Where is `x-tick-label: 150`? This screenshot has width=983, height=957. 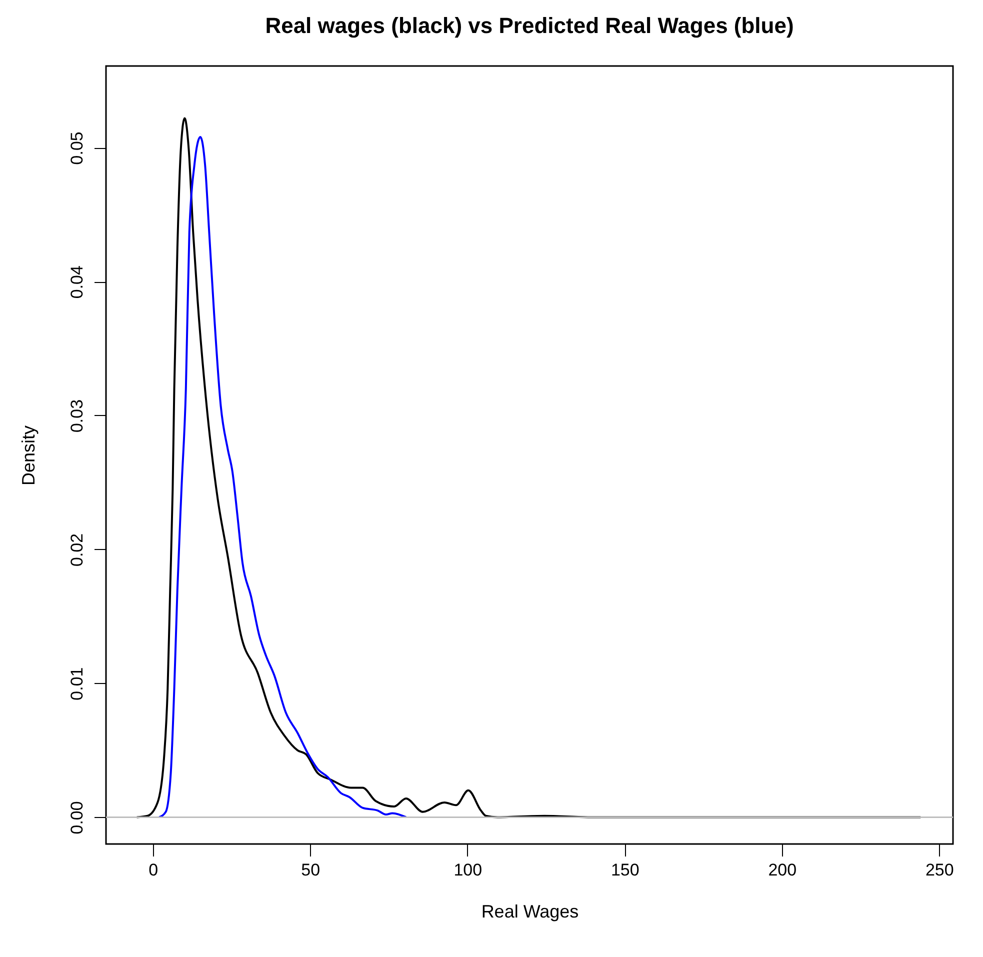
x-tick-label: 150 is located at coordinates (625, 870).